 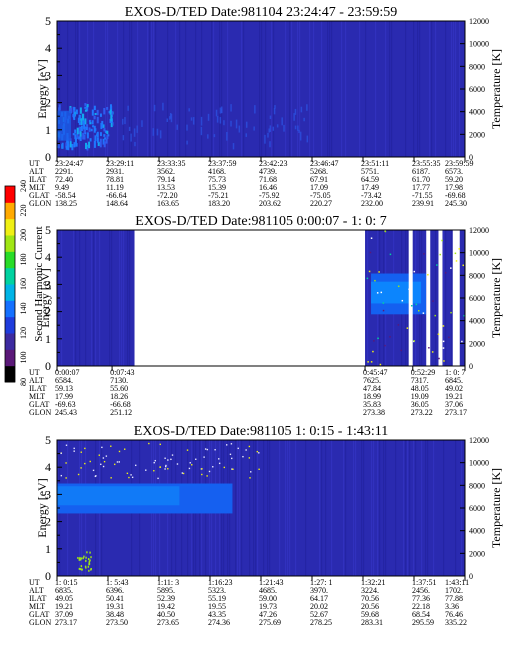 I want to click on colorbar-swatch, so click(x=10, y=292).